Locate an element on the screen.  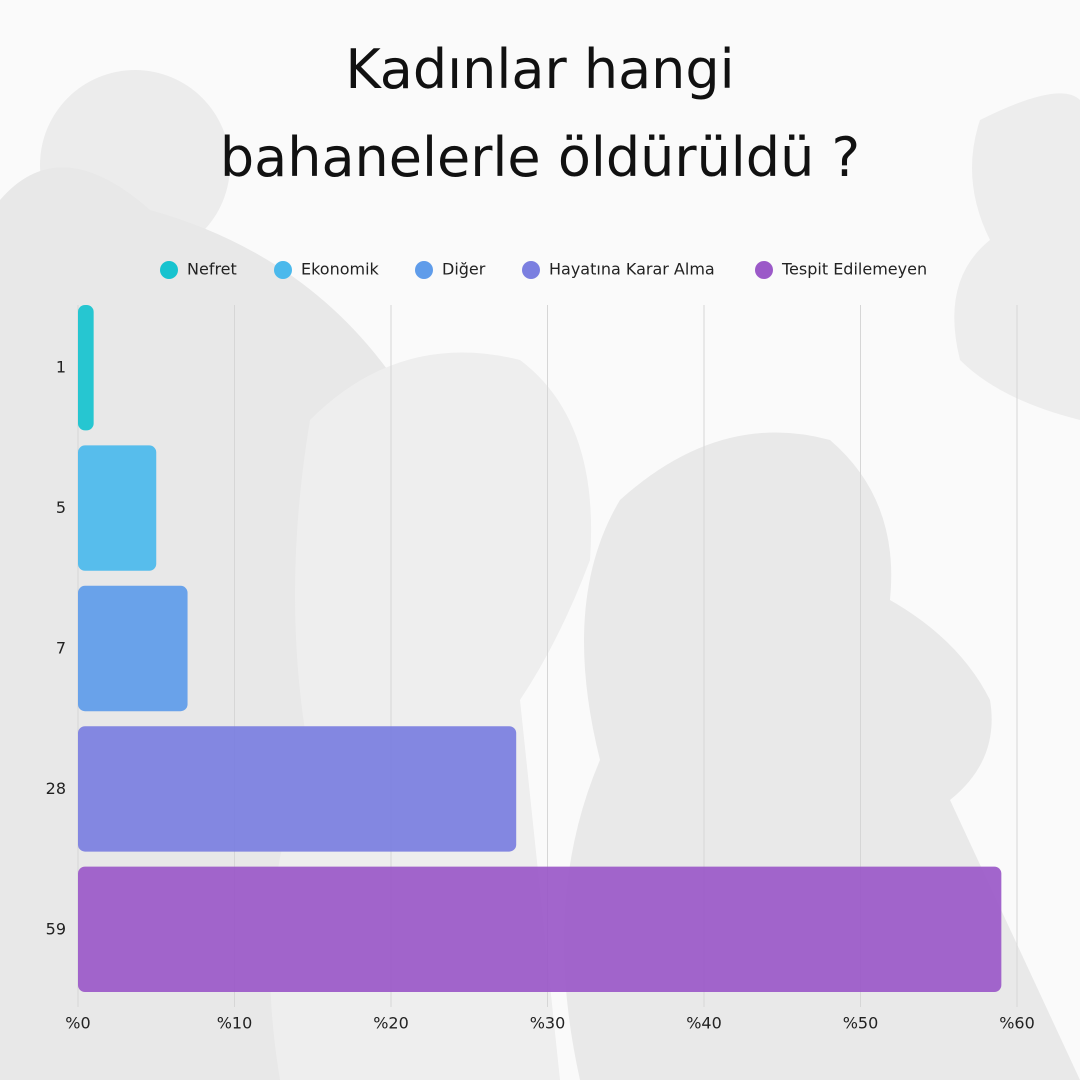
x-tick-label: %60 is located at coordinates (1017, 1023).